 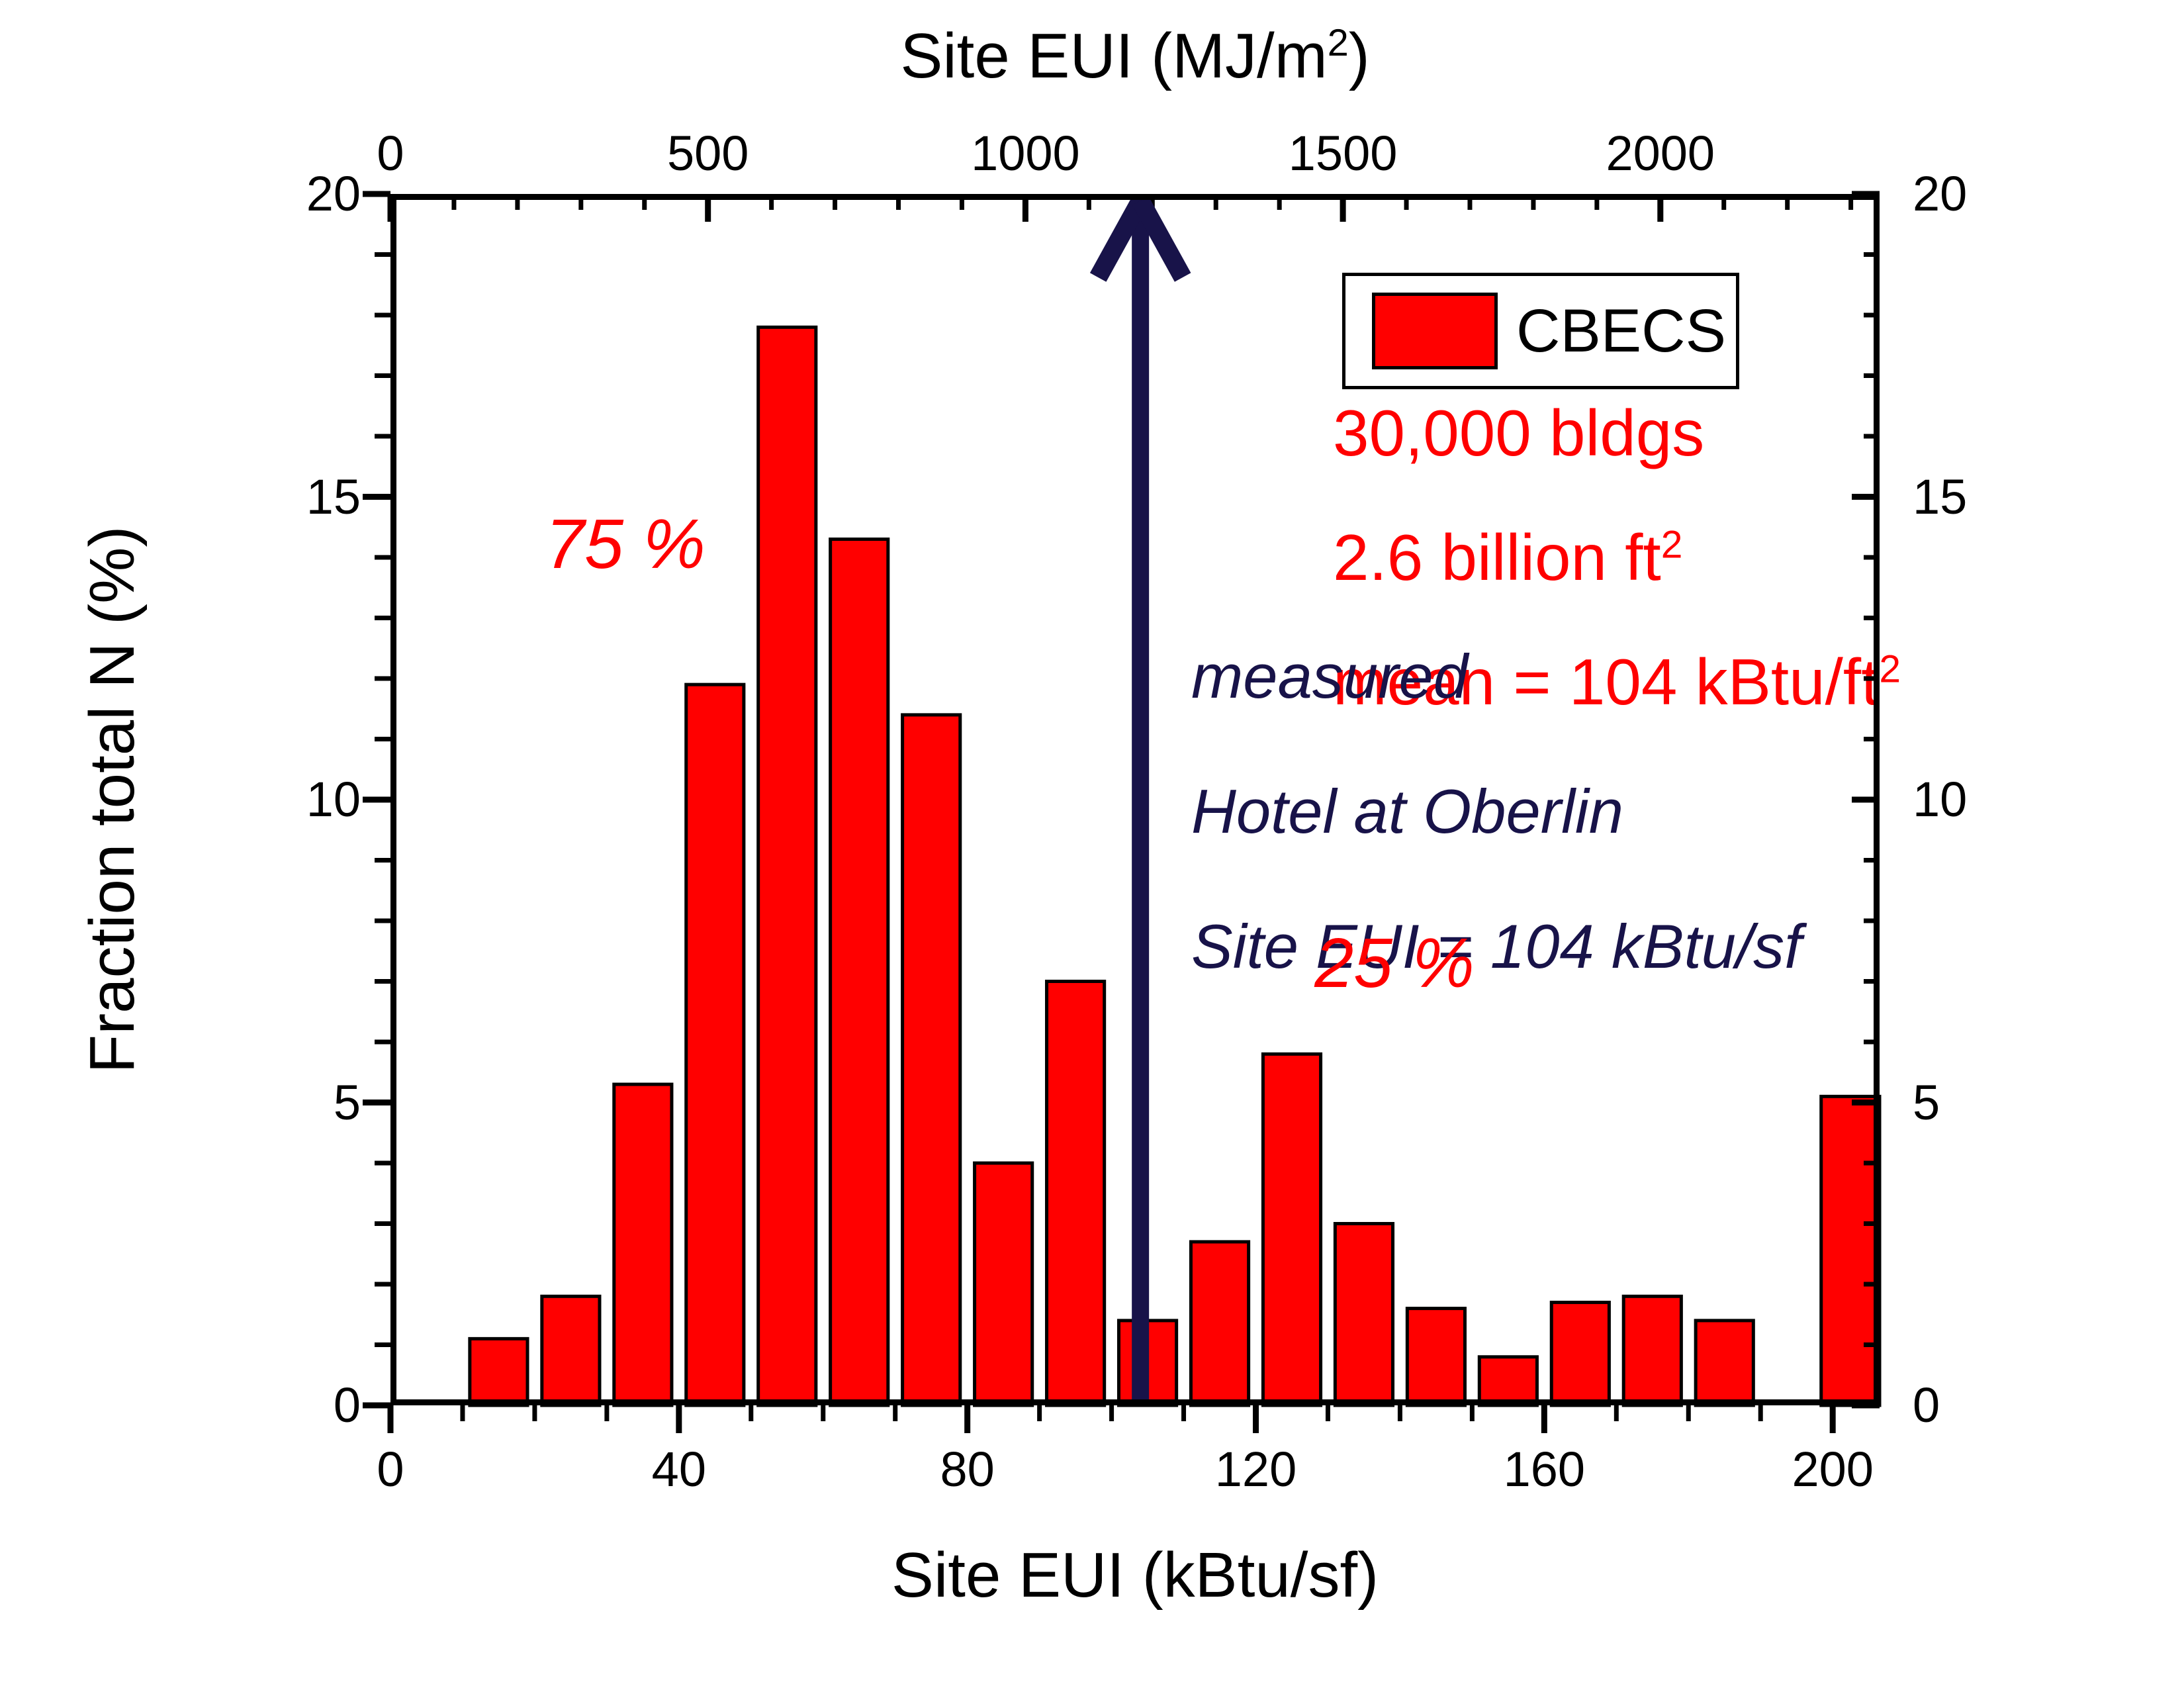 I want to click on right-axis-tick-label: 20, so click(x=1940, y=193).